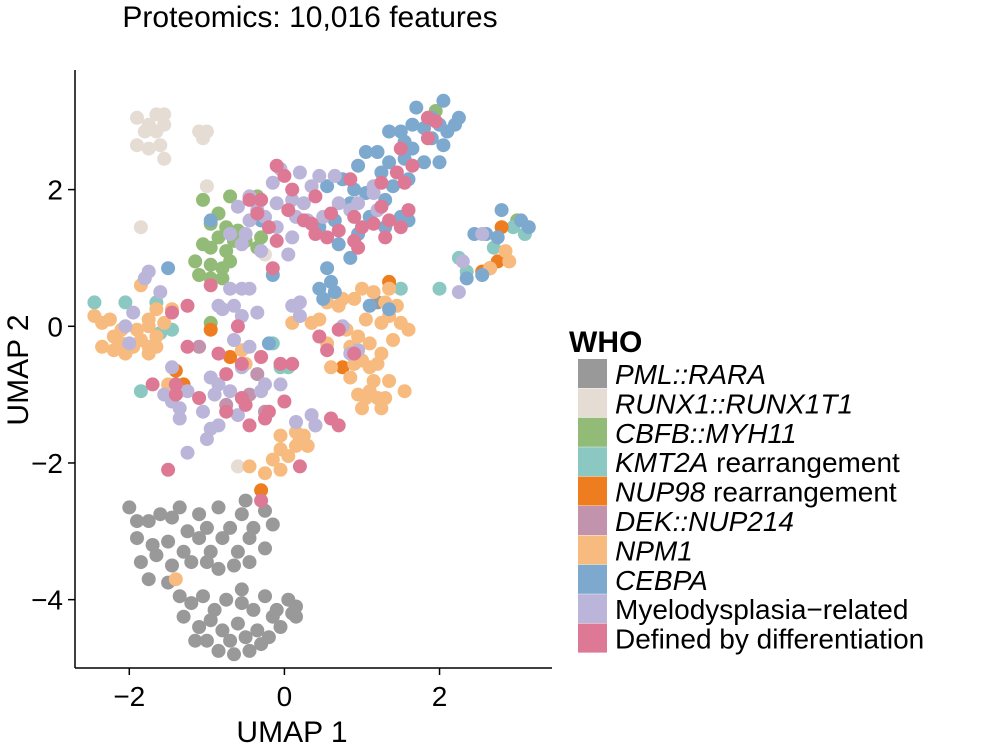  Describe the element at coordinates (257, 374) in the screenshot. I see `point-dek-nup214` at that location.